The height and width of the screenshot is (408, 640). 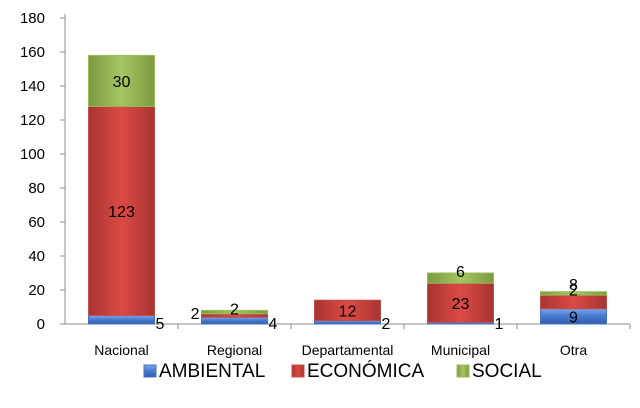 I want to click on x-tick-label: Otra, so click(x=573, y=350).